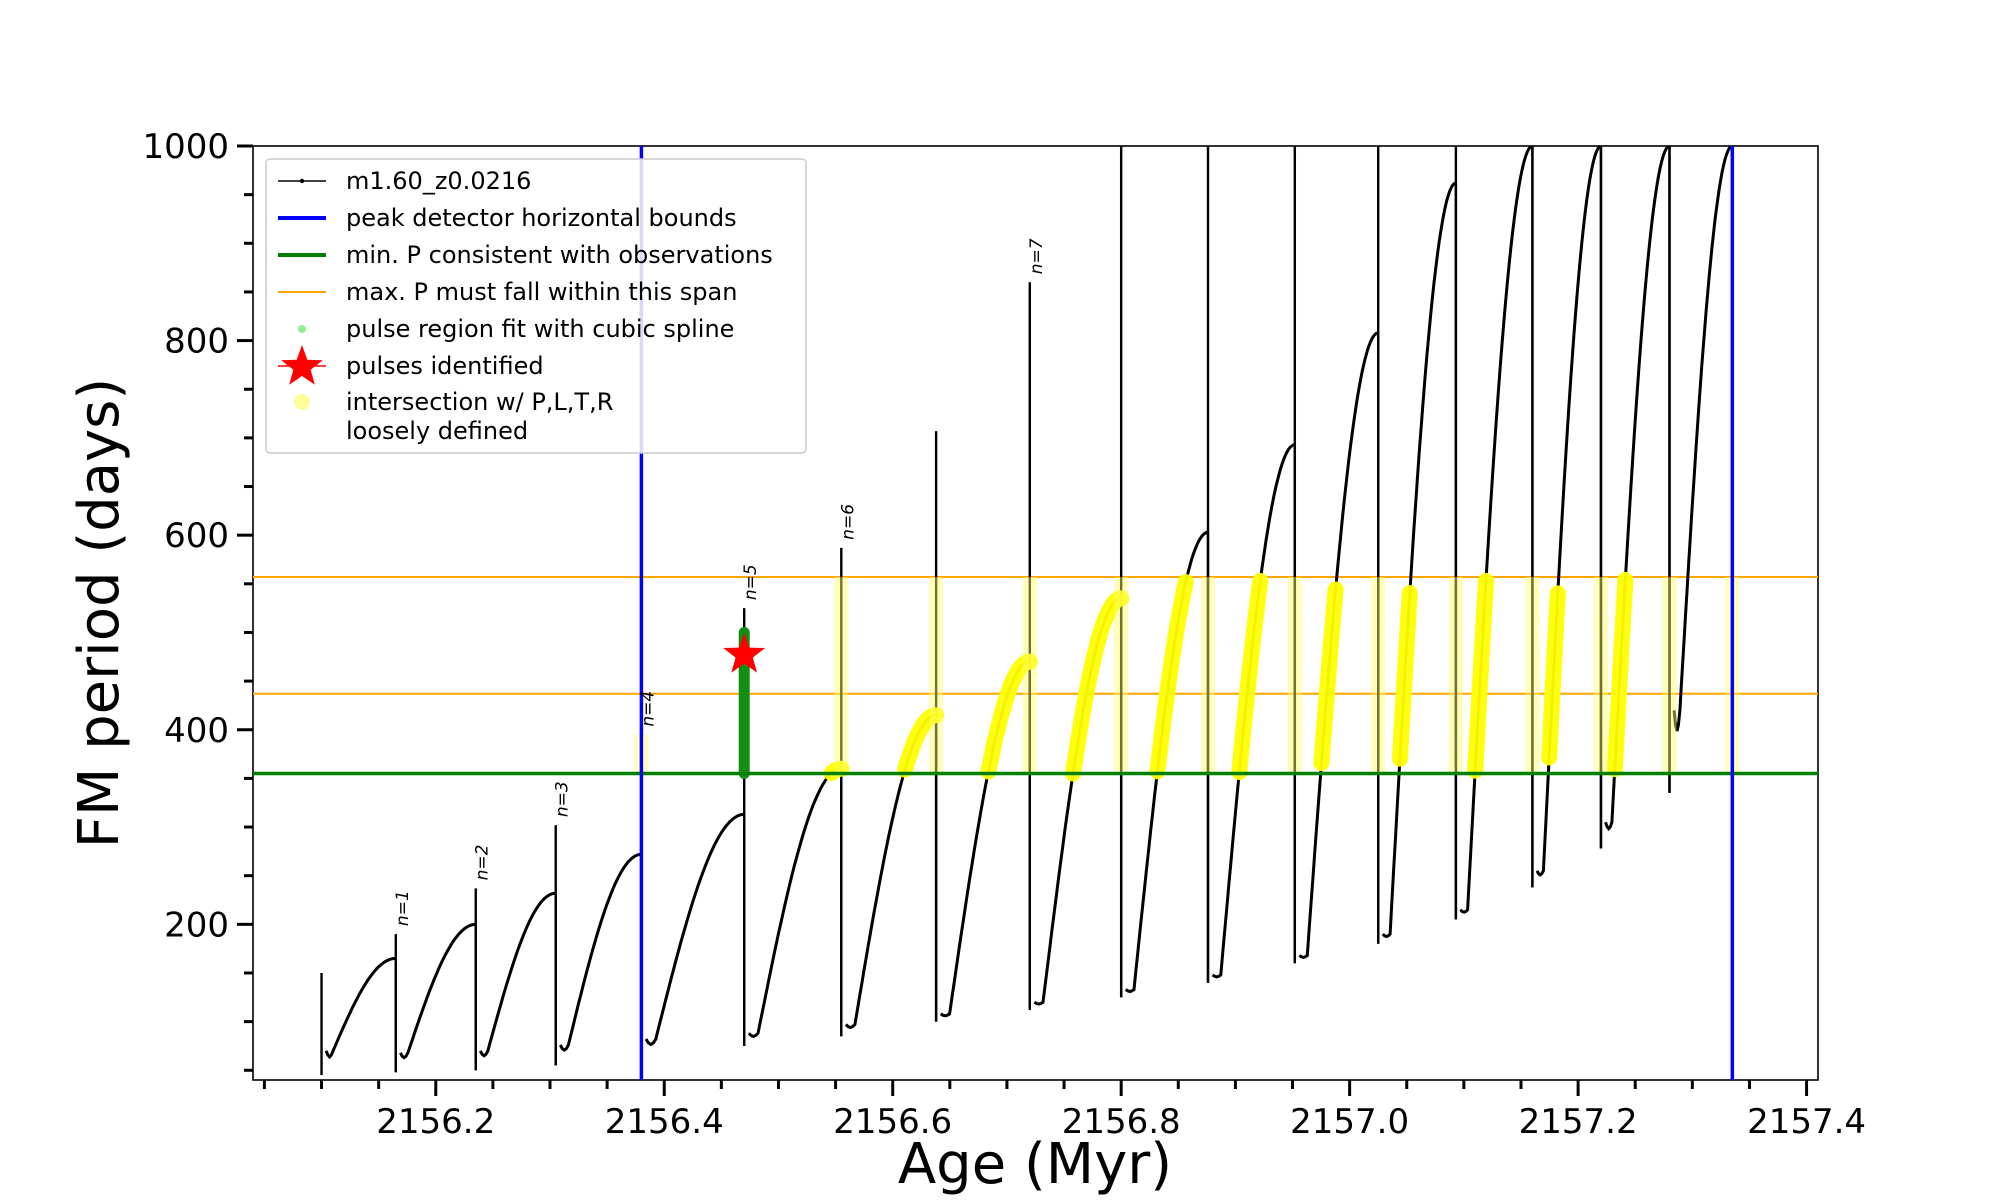  Describe the element at coordinates (196, 342) in the screenshot. I see `y-tick-label: 800` at that location.